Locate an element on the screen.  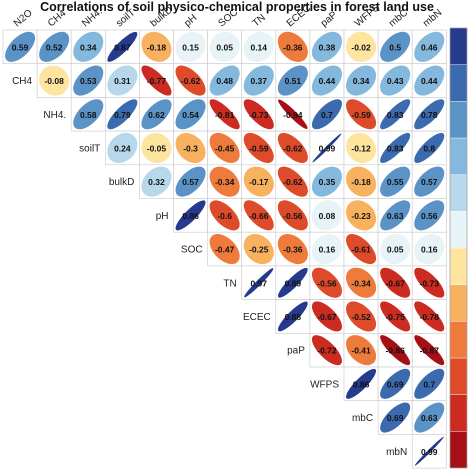
correlation-value: 0.35 is located at coordinates (327, 182).